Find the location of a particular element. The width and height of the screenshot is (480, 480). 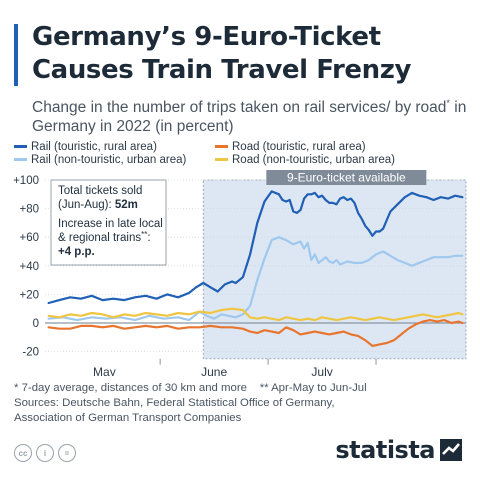

y-tick-label: +60 is located at coordinates (29, 238).